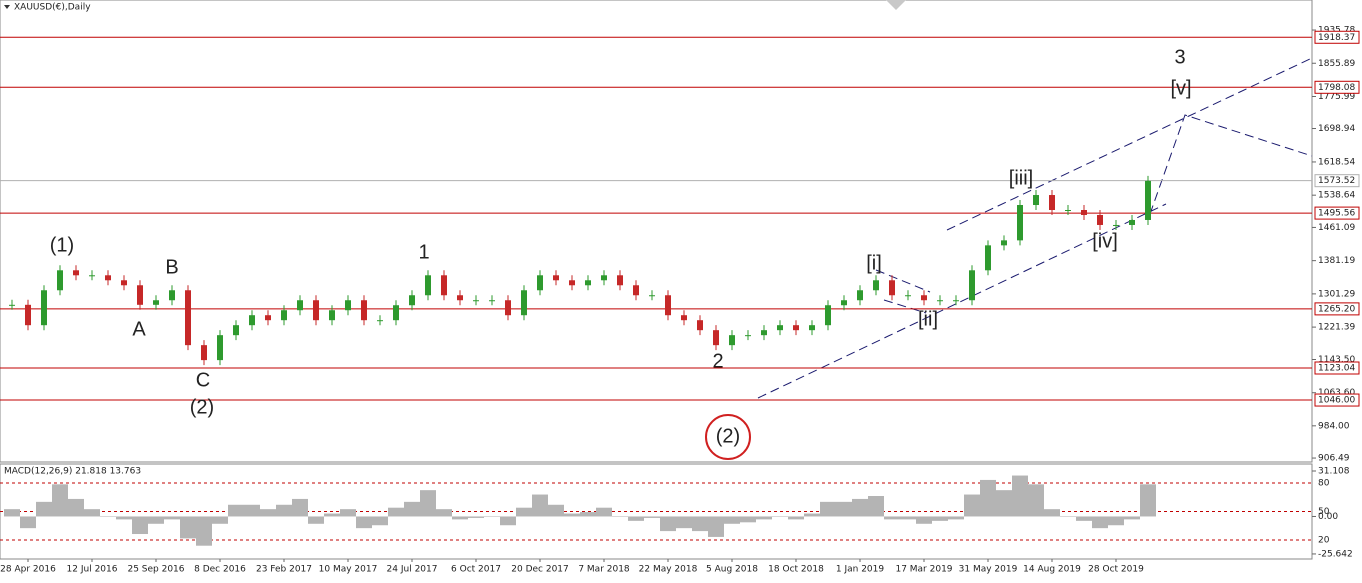 The width and height of the screenshot is (1362, 583). I want to click on level-label: 1123.04, so click(1336, 369).